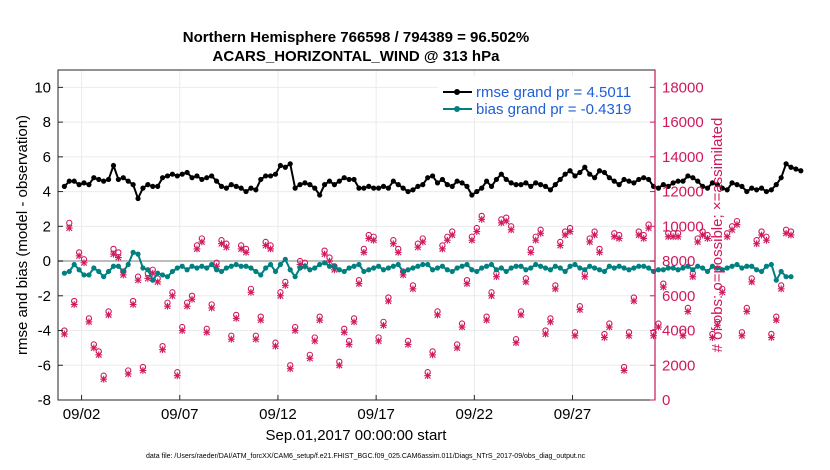  I want to click on x-tick-label: 09/22, so click(475, 414).